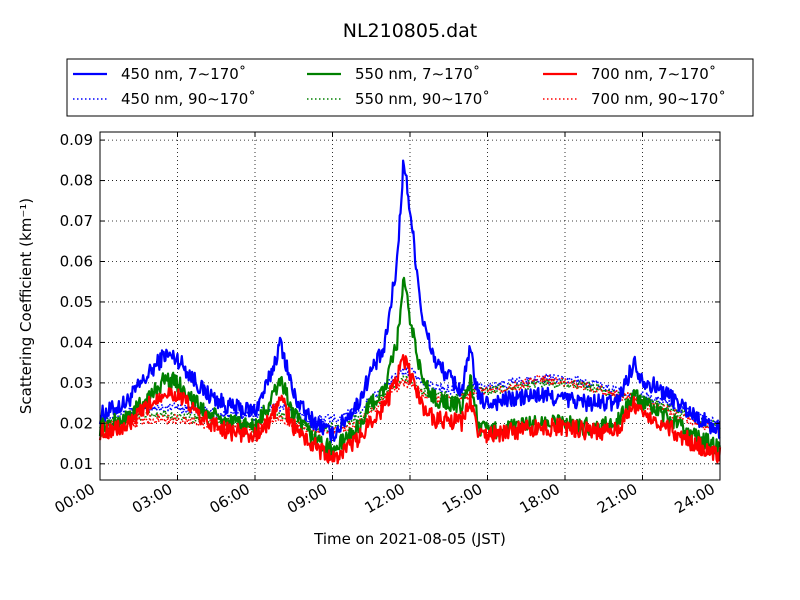 Image resolution: width=800 pixels, height=600 pixels. What do you see at coordinates (462, 498) in the screenshot?
I see `x-tick-label: 15:00` at bounding box center [462, 498].